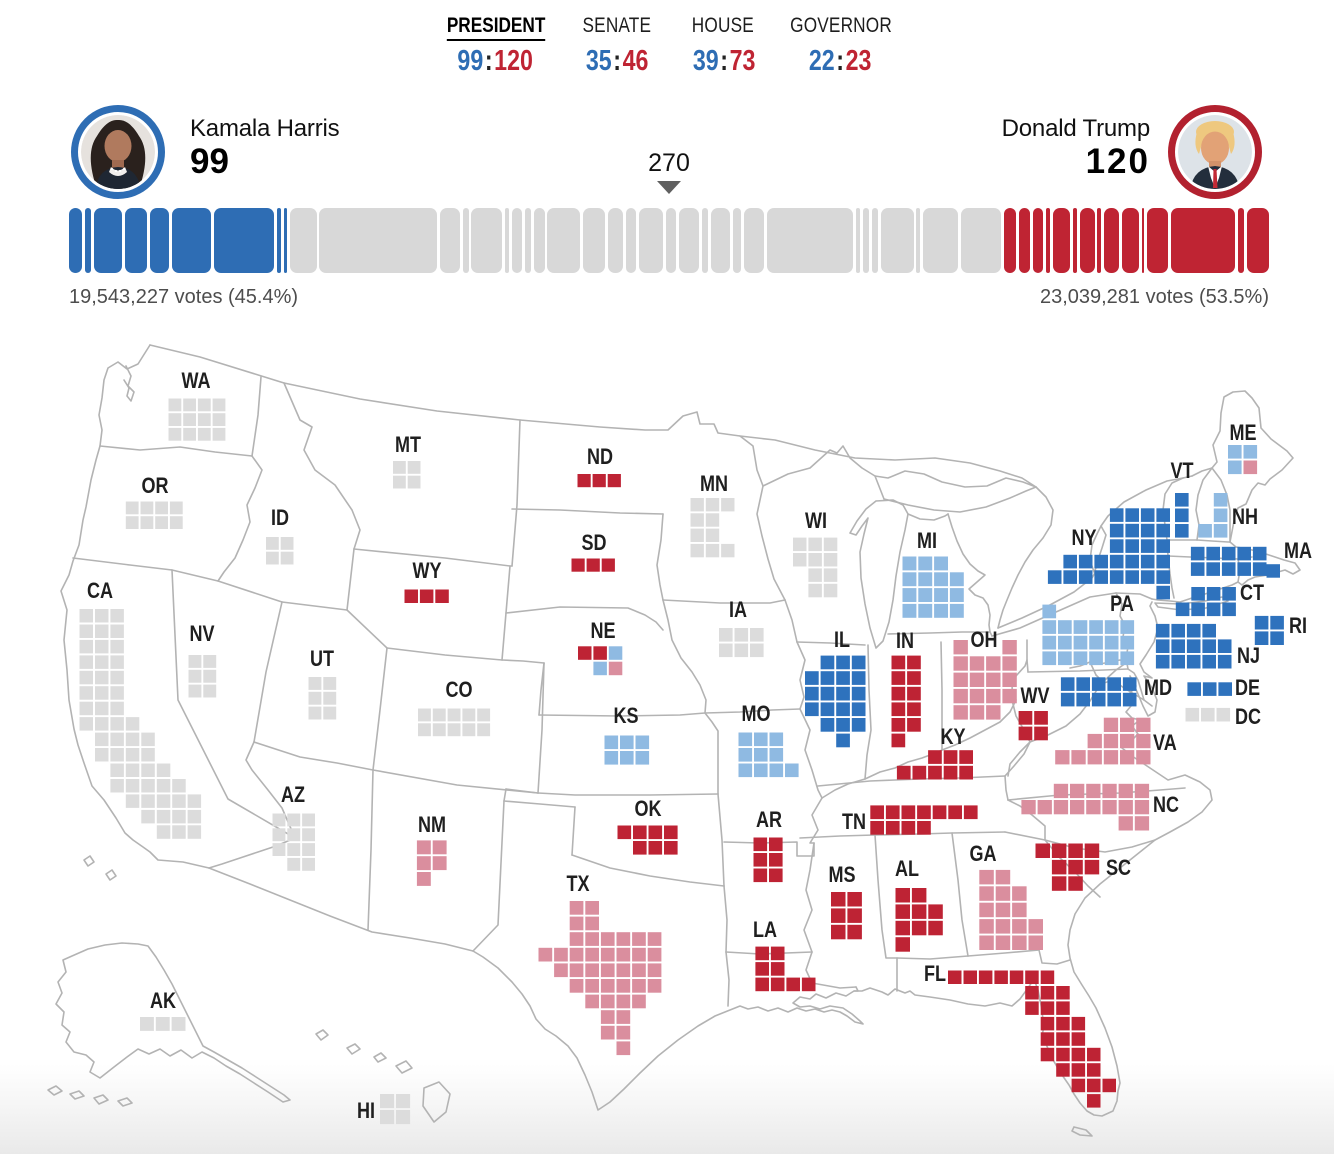  I want to click on svg-text: SD, so click(593, 543).